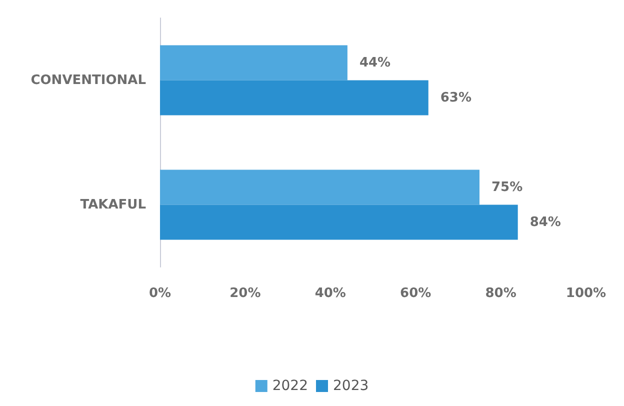  I want to click on legend-label: 2023, so click(351, 386).